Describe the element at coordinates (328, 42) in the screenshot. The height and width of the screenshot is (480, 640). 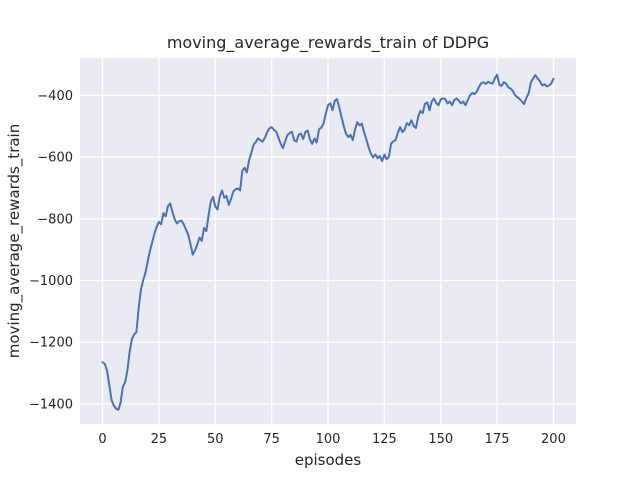
I see `chart-title: moving_average_rewards_train of DDPG` at that location.